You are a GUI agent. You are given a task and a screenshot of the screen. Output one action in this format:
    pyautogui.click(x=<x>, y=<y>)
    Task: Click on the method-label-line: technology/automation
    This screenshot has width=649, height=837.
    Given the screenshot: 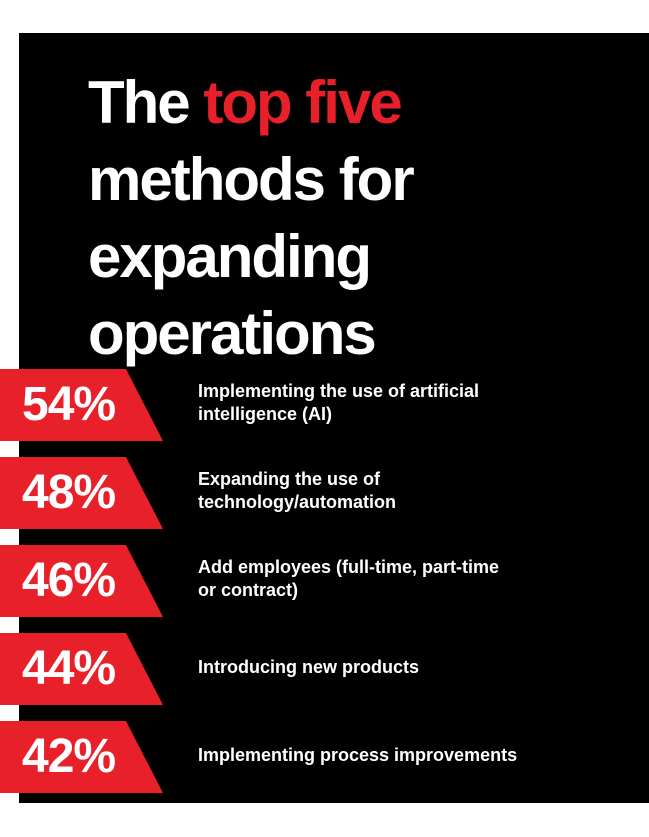 What is the action you would take?
    pyautogui.click(x=297, y=502)
    